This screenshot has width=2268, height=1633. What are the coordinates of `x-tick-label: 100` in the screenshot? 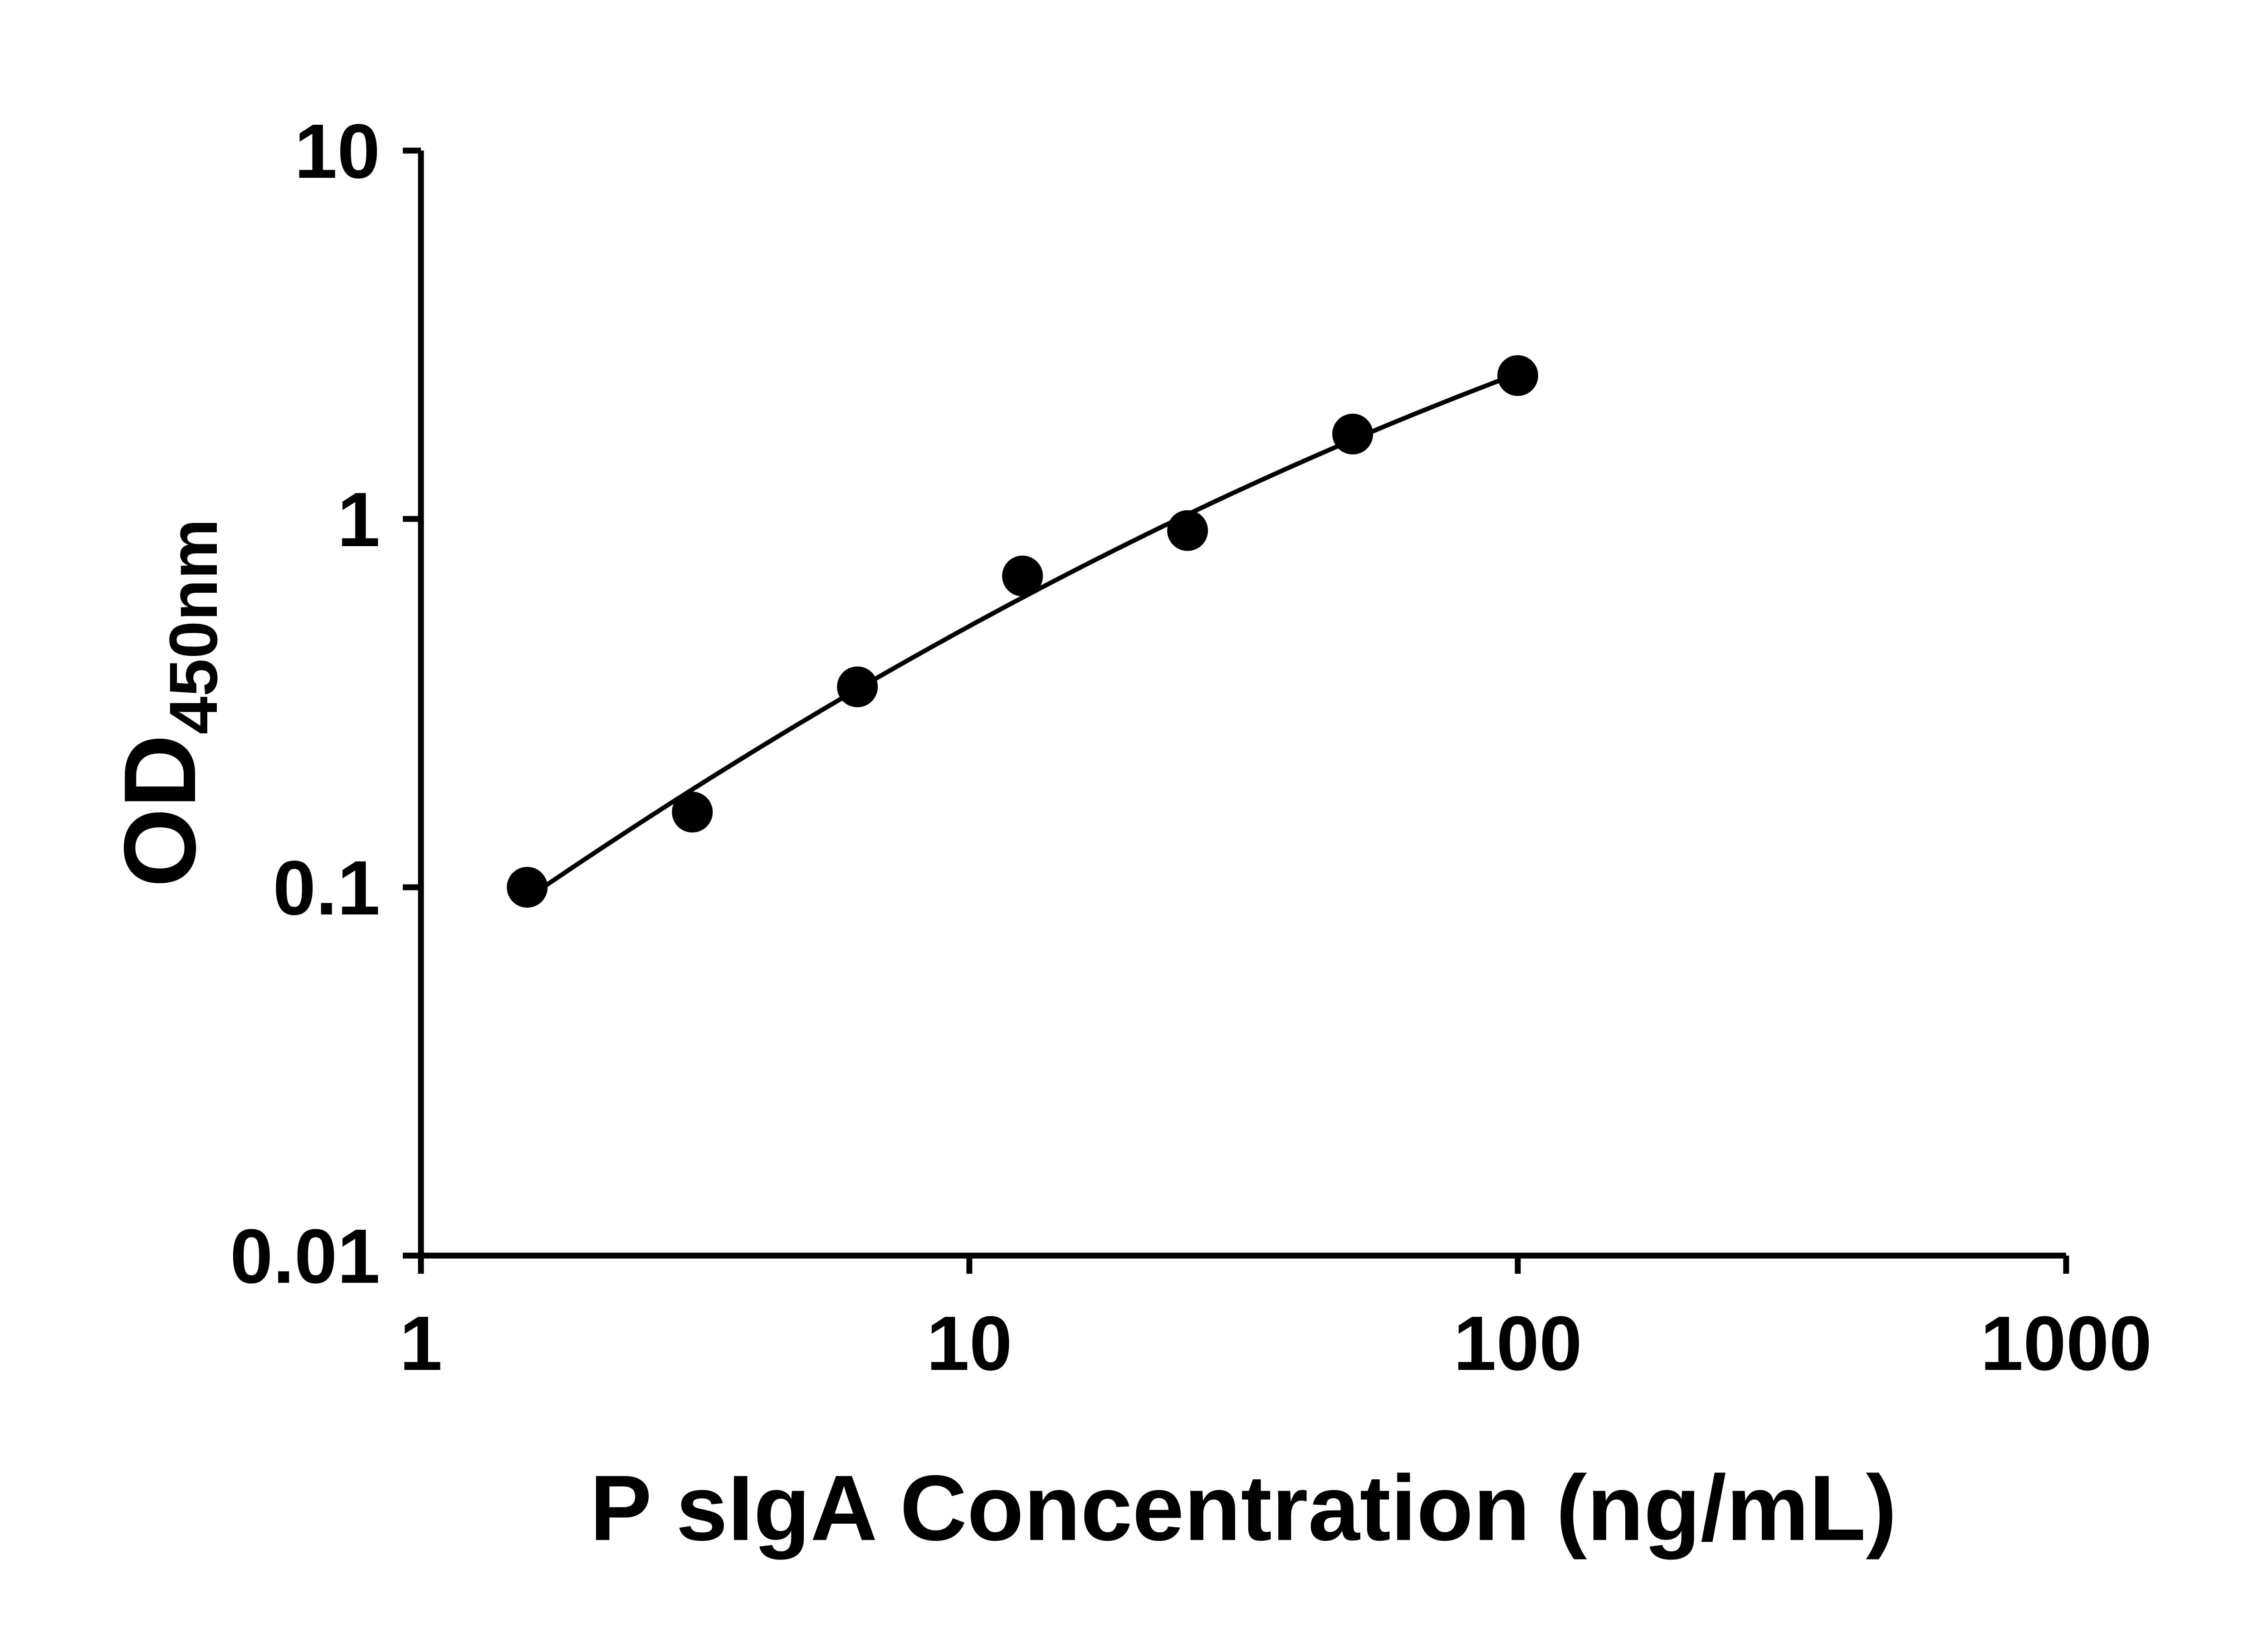 It's located at (1518, 1344).